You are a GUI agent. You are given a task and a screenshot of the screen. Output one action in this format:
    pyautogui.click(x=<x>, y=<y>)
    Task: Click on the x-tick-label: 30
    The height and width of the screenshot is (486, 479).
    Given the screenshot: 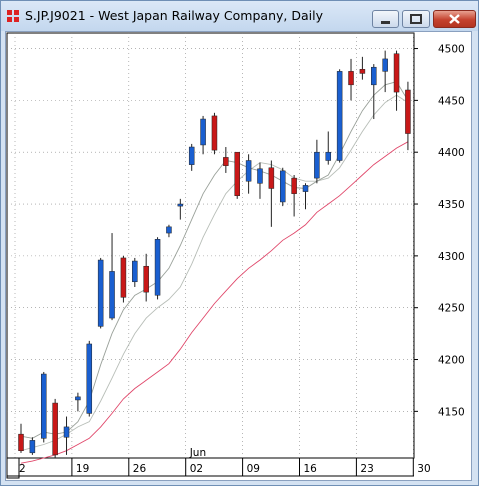 What is the action you would take?
    pyautogui.click(x=423, y=469)
    